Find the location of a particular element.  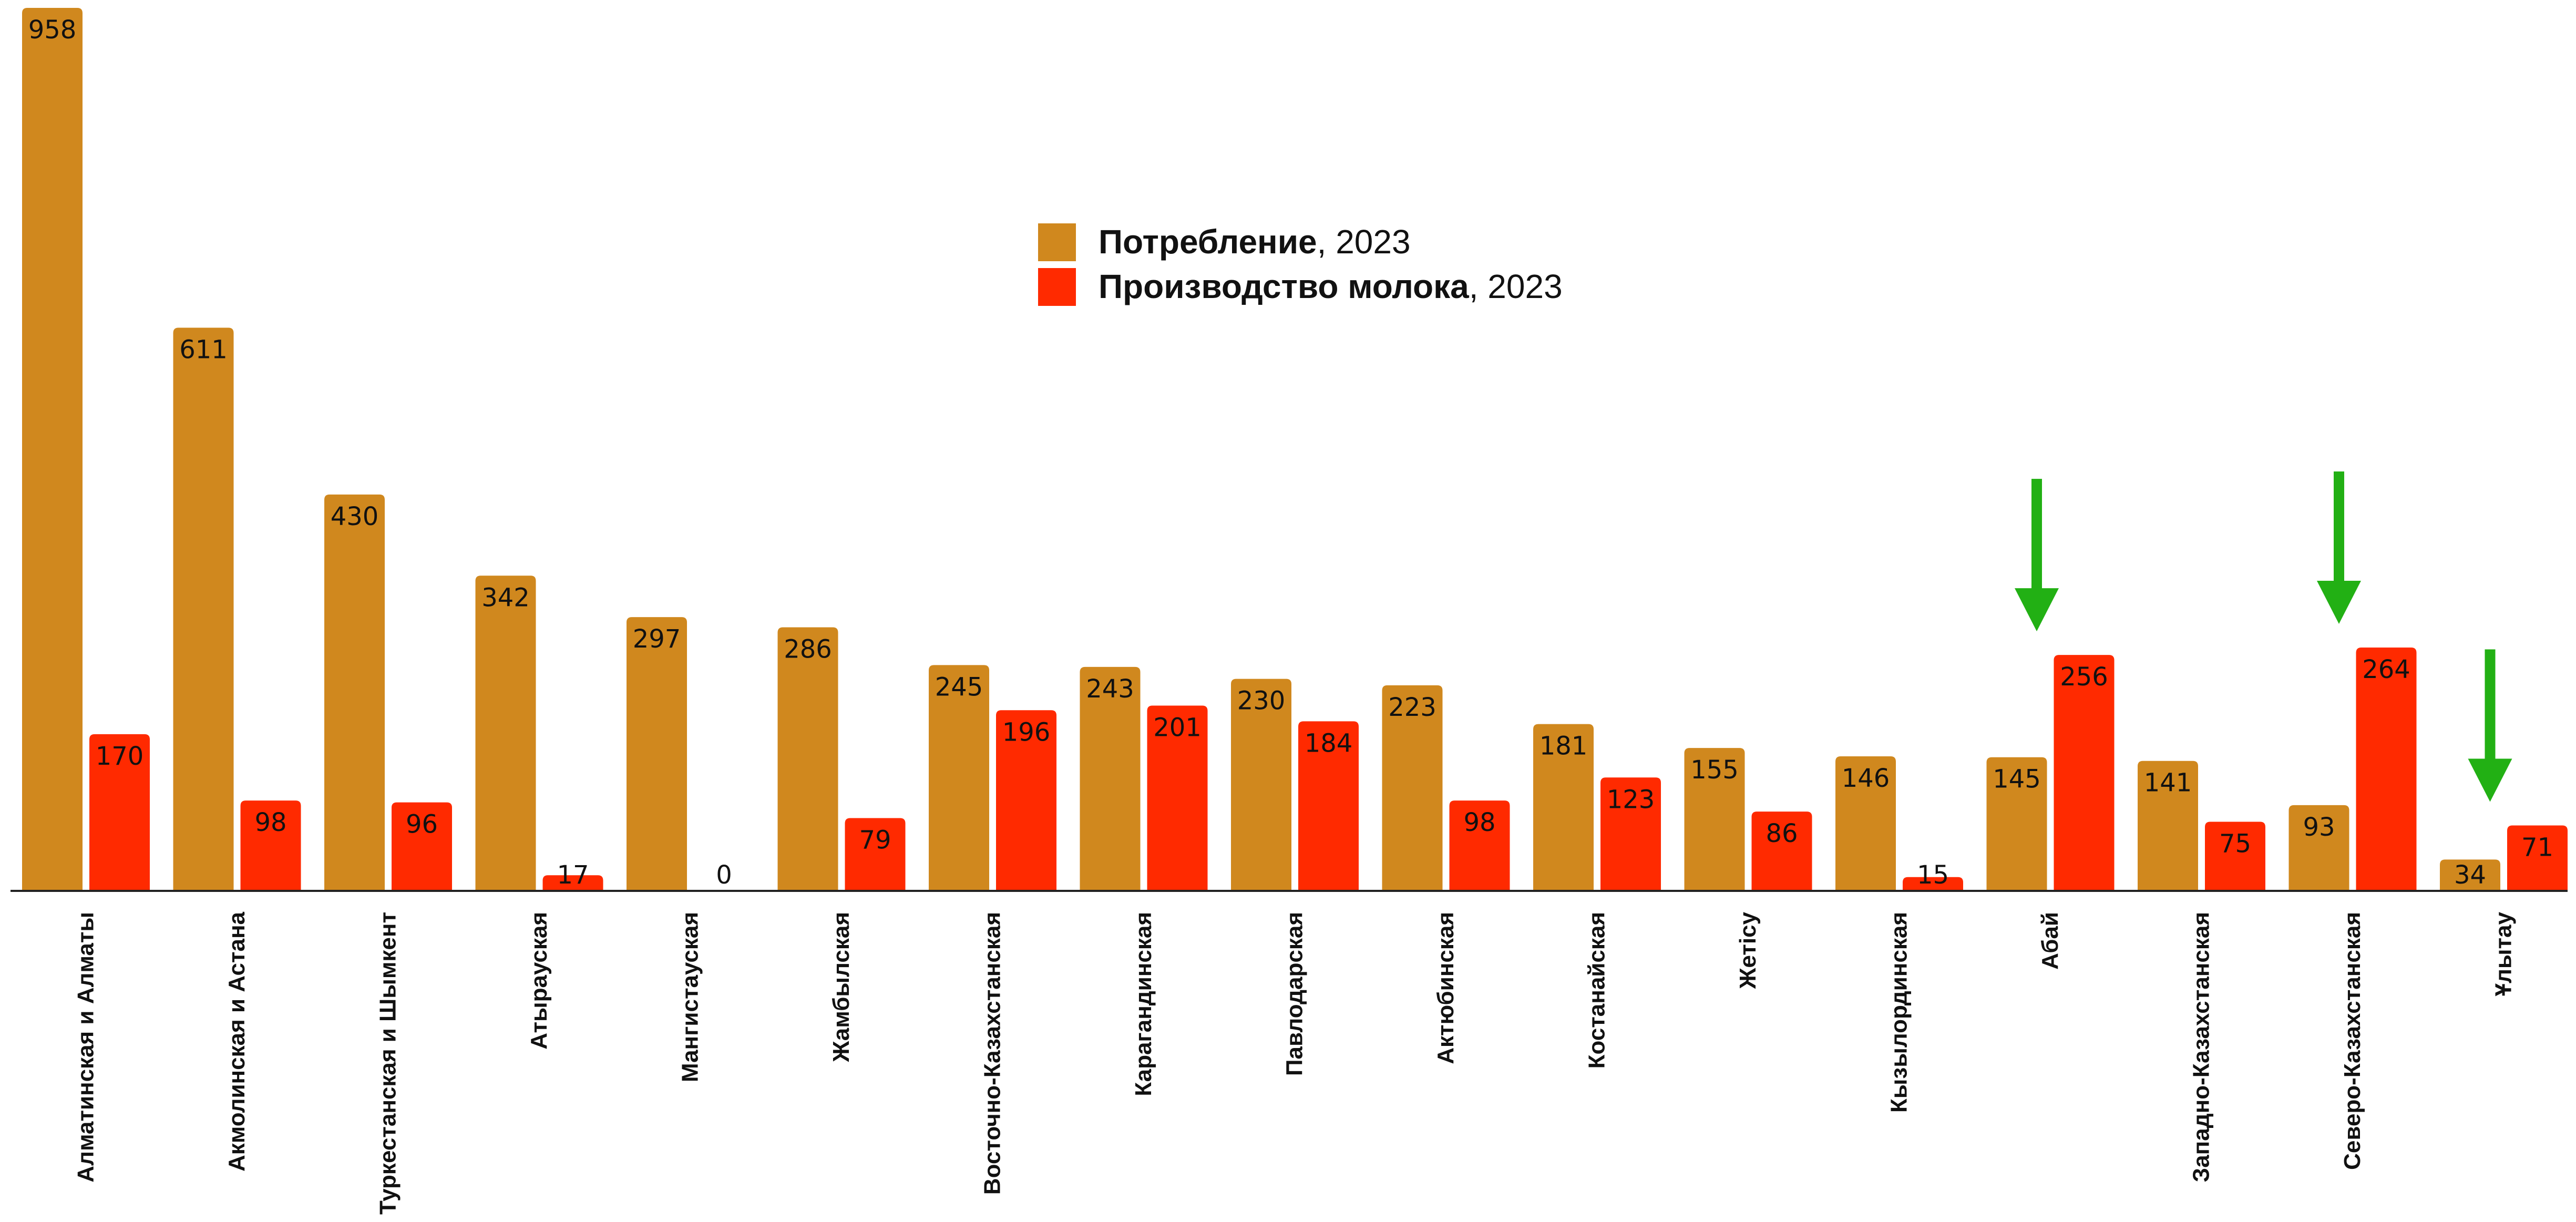

category-label: Туркестанская и Шымкент is located at coordinates (388, 1063).